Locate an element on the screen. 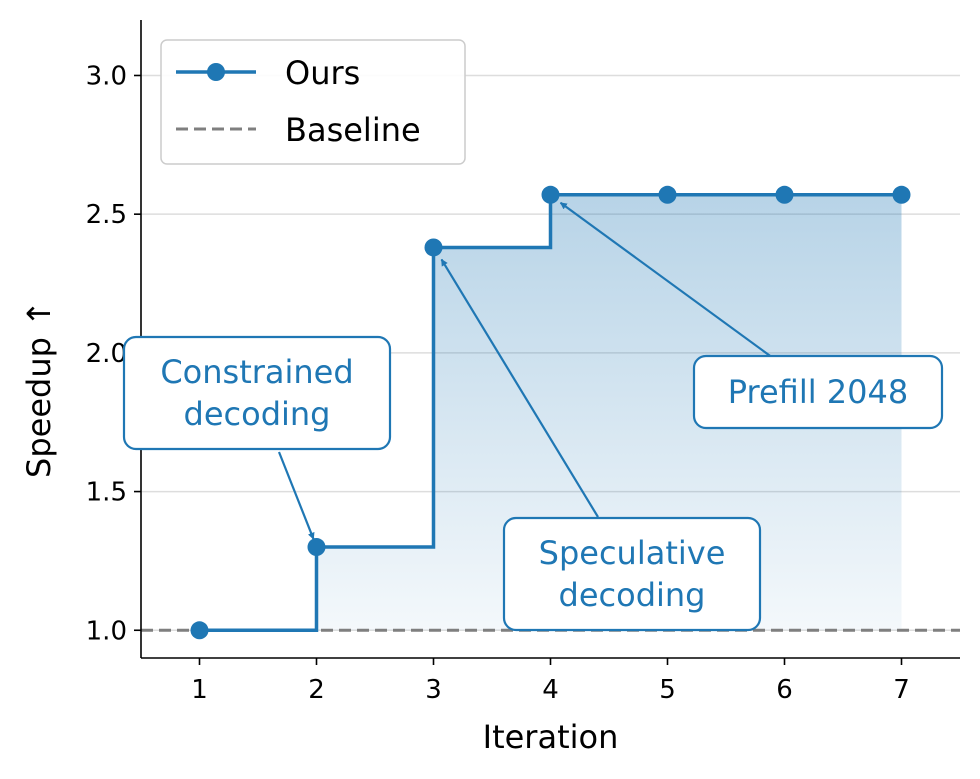 Image resolution: width=980 pixels, height=779 pixels. x-tick-label-1: 2 is located at coordinates (316, 690).